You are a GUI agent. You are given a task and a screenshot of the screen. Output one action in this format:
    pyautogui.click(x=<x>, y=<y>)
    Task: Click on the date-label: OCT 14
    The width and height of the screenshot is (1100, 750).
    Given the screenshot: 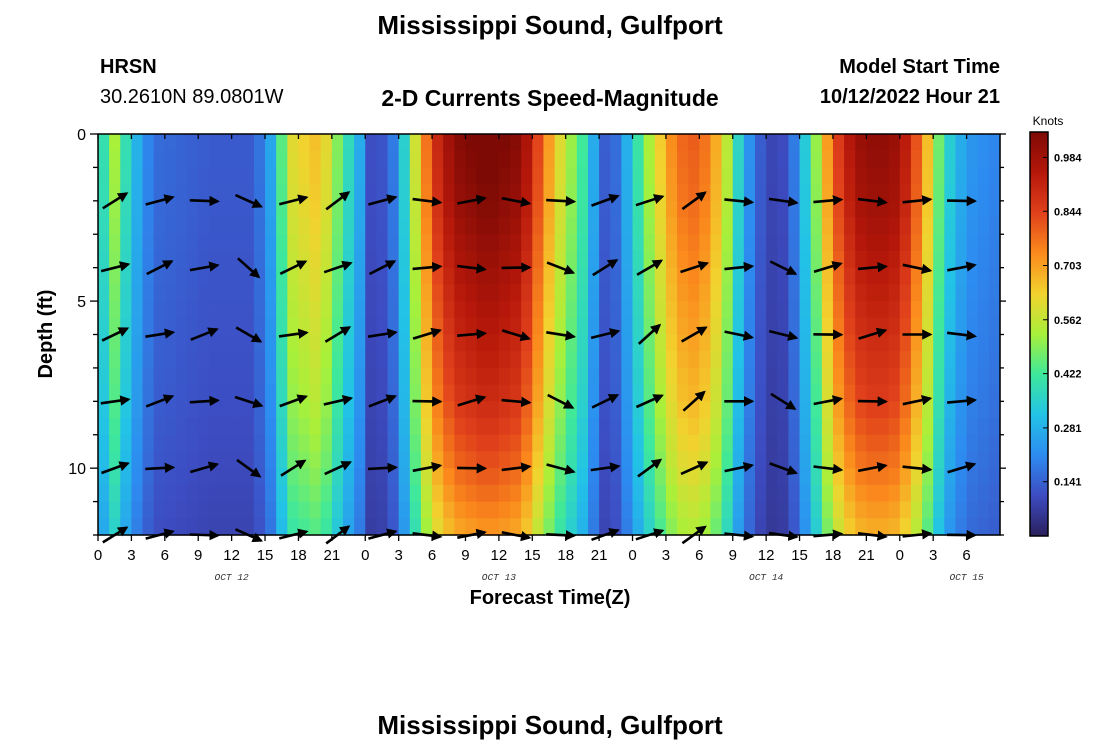 What is the action you would take?
    pyautogui.click(x=766, y=577)
    